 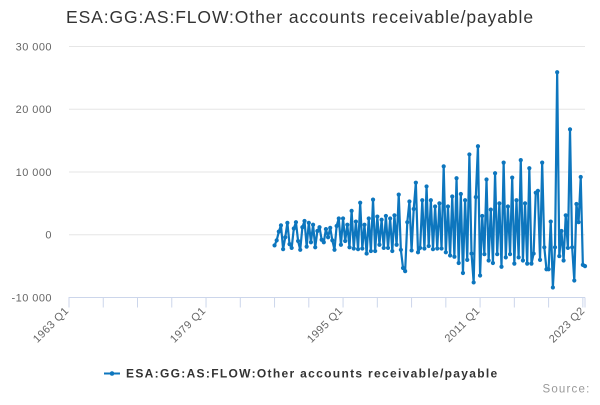 What do you see at coordinates (34, 173) in the screenshot?
I see `svg-text: 10 000` at bounding box center [34, 173].